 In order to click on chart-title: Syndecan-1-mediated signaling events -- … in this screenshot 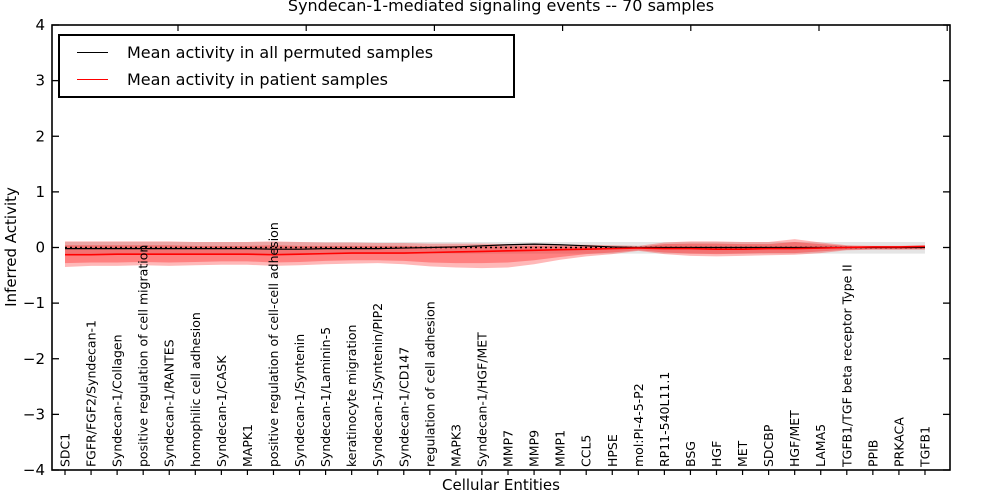, I will do `click(501, 7)`.